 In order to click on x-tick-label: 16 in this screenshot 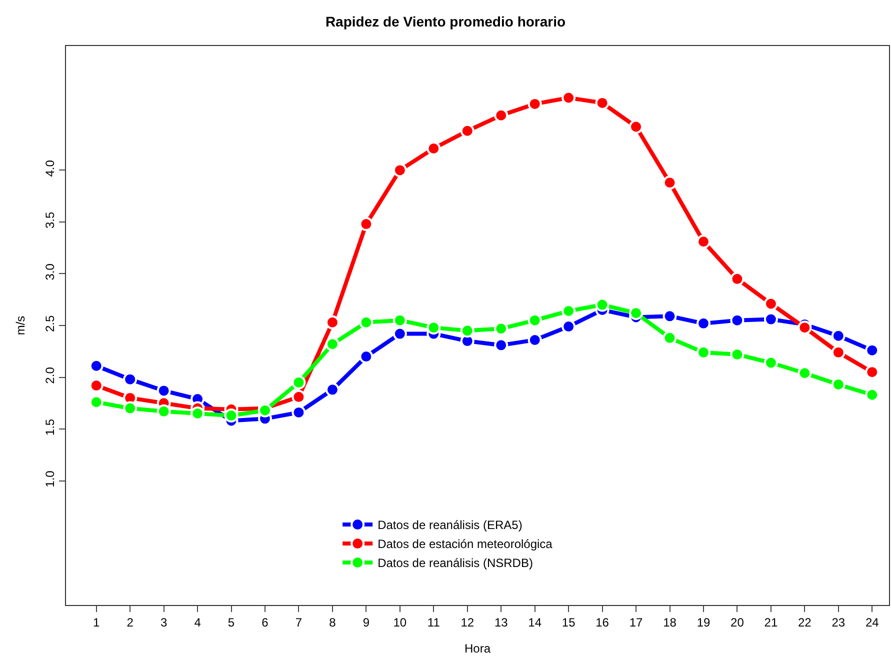, I will do `click(603, 622)`.